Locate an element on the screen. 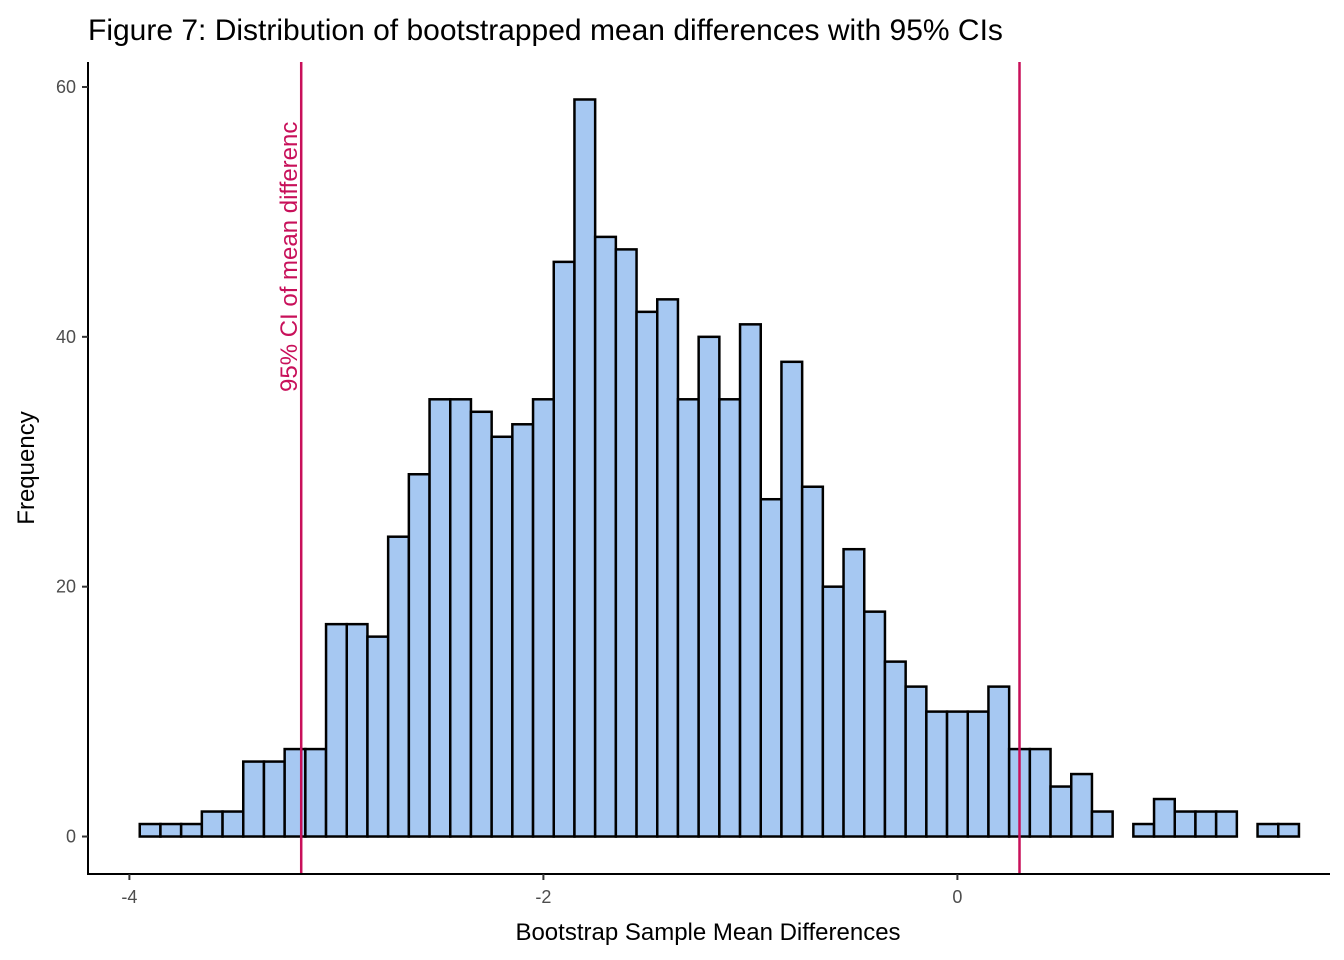  x-tick-label: -2 is located at coordinates (543, 897).